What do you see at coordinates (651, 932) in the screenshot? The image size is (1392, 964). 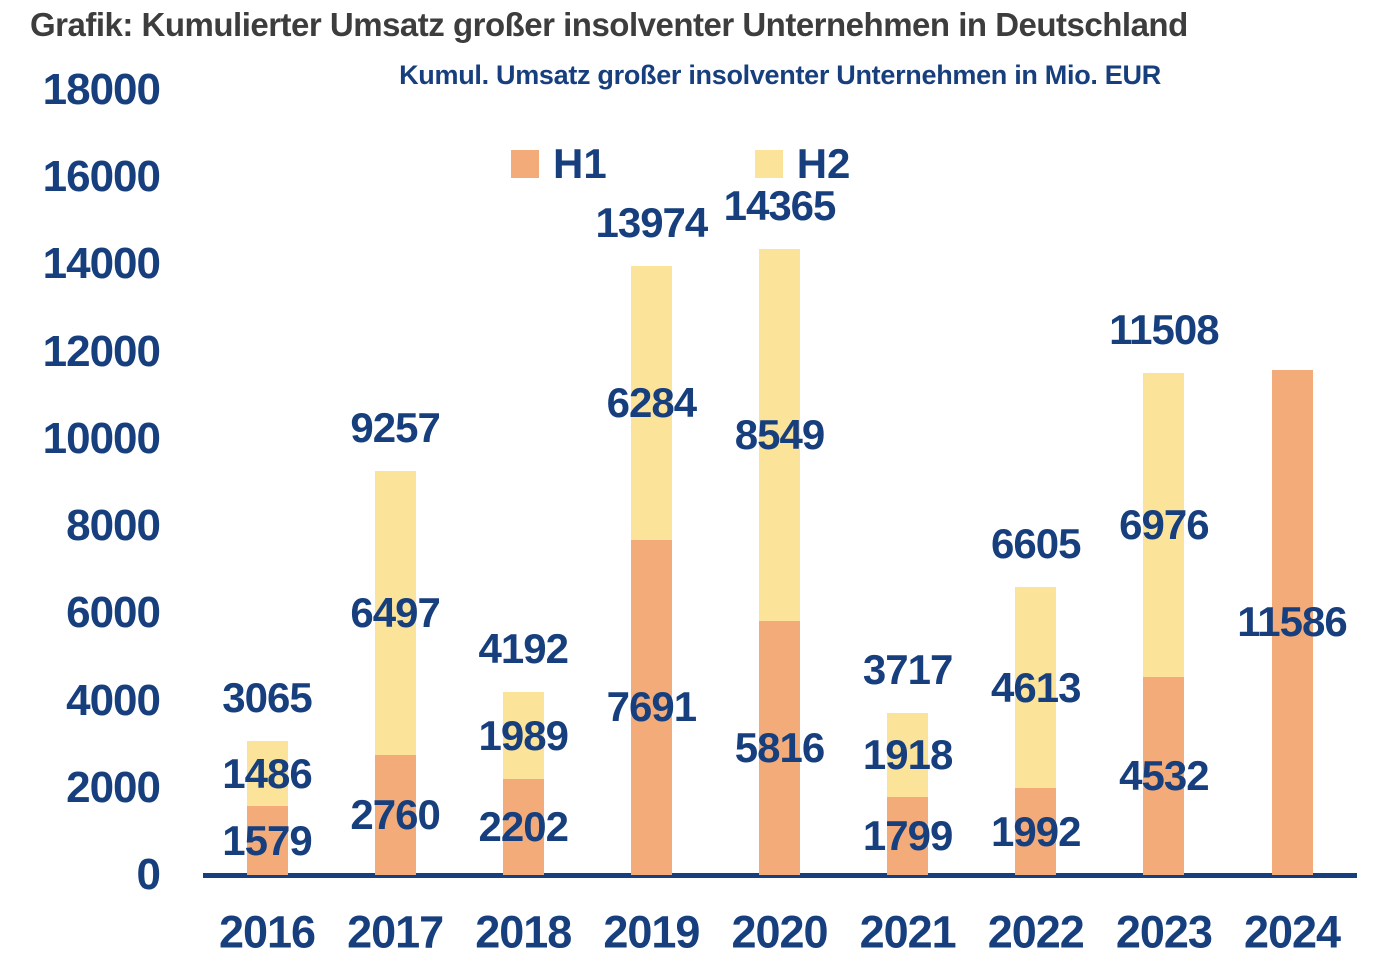 I see `x-tick-label-2019: 2019` at bounding box center [651, 932].